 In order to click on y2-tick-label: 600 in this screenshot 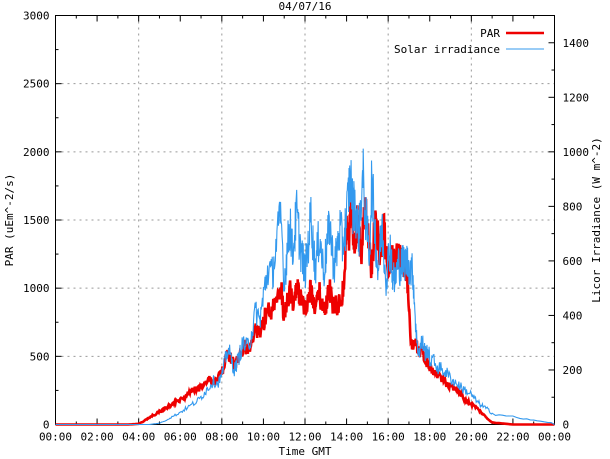, I will do `click(573, 261)`.